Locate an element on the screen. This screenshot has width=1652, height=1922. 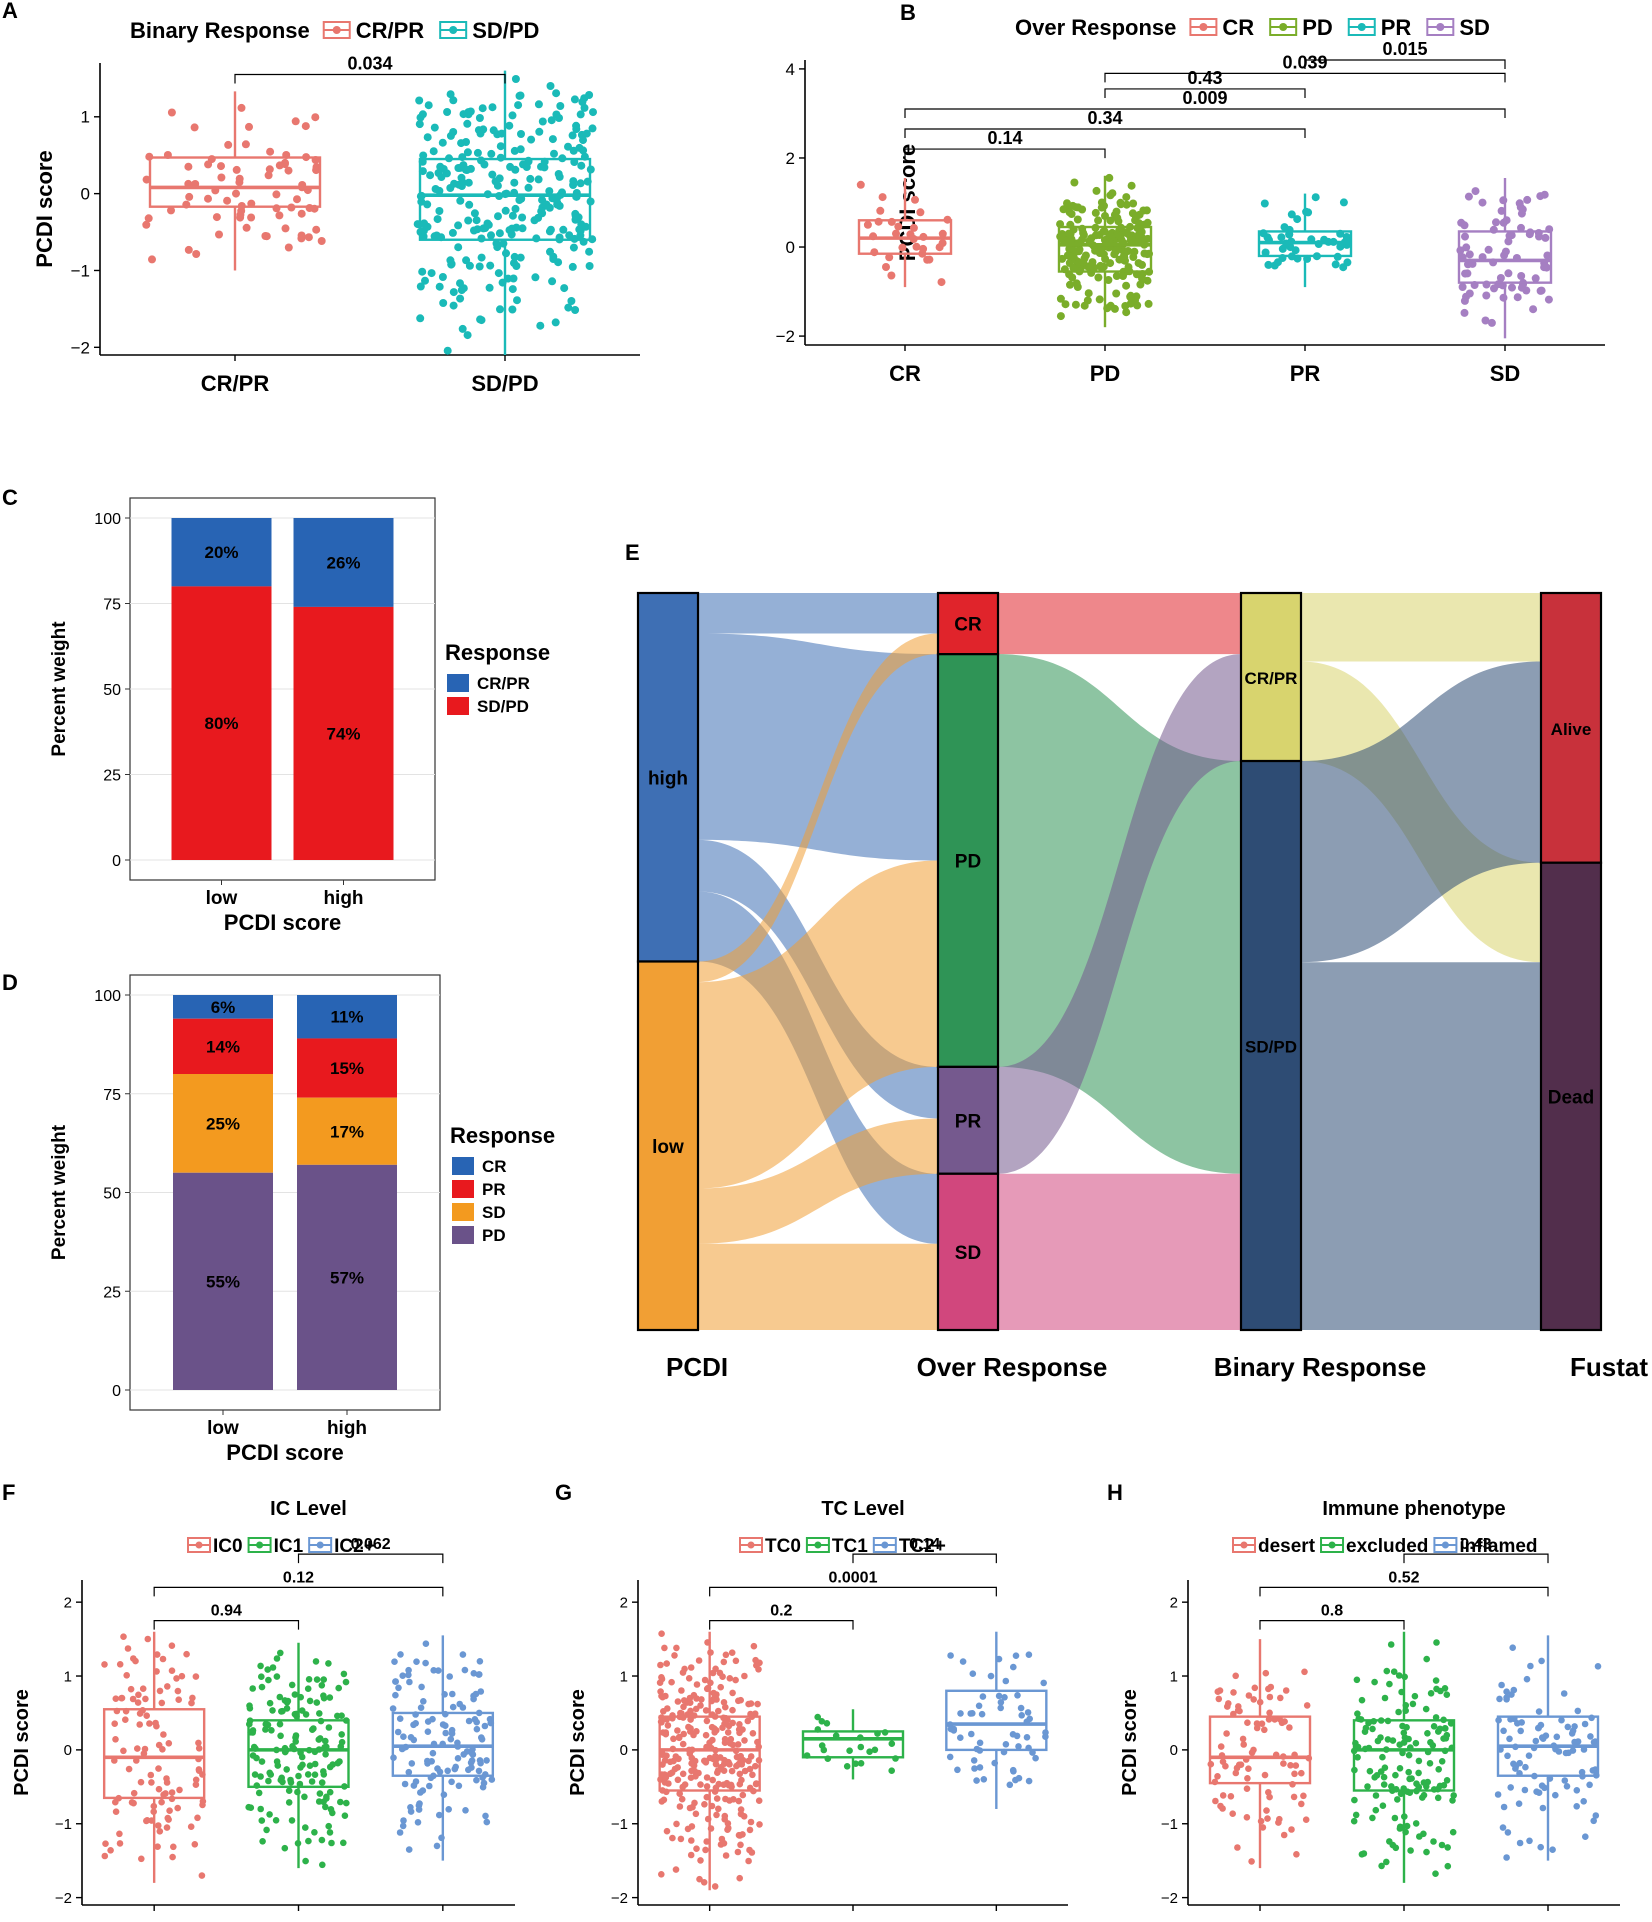
bar-value-label: 74% is located at coordinates (343, 733).